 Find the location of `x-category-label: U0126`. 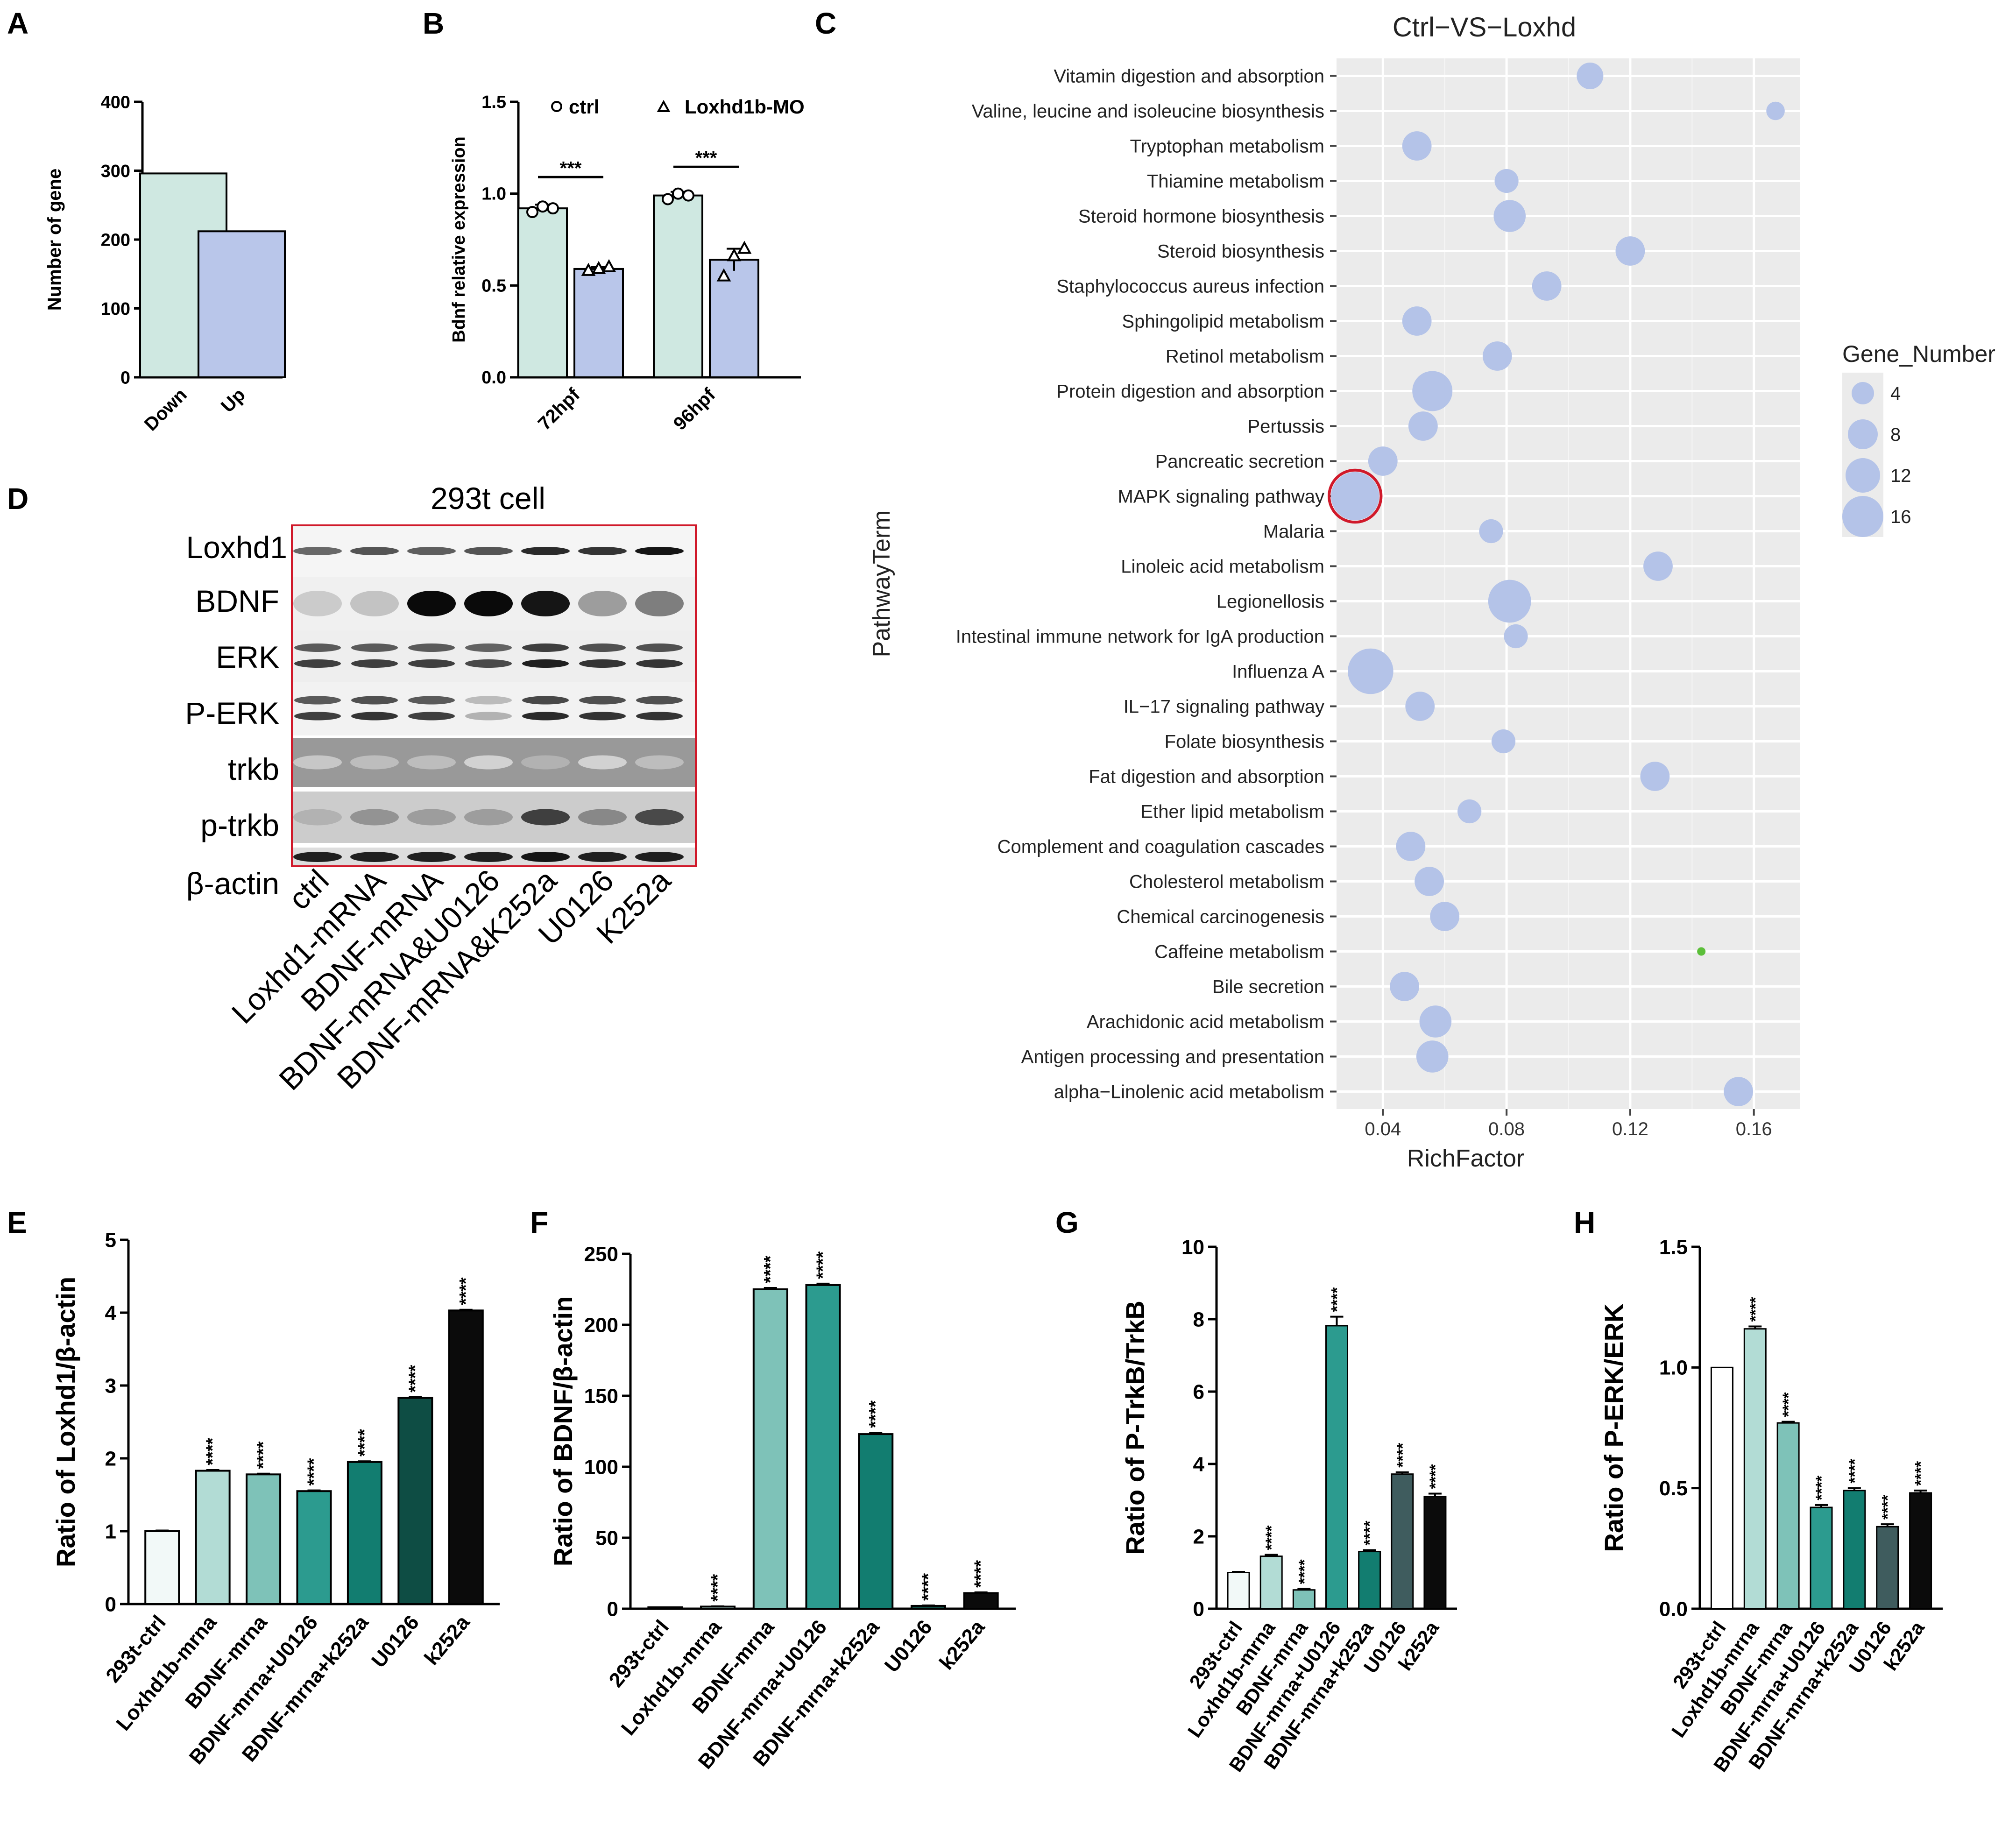

x-category-label: U0126 is located at coordinates (395, 1641).